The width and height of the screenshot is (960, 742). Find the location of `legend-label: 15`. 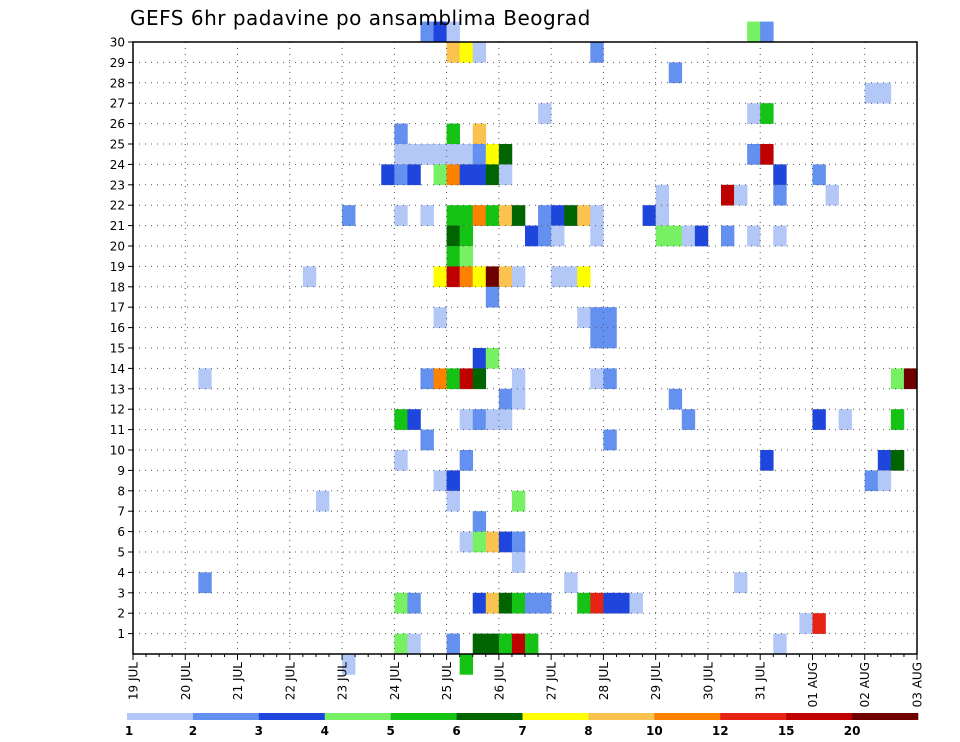

legend-label: 15 is located at coordinates (786, 731).